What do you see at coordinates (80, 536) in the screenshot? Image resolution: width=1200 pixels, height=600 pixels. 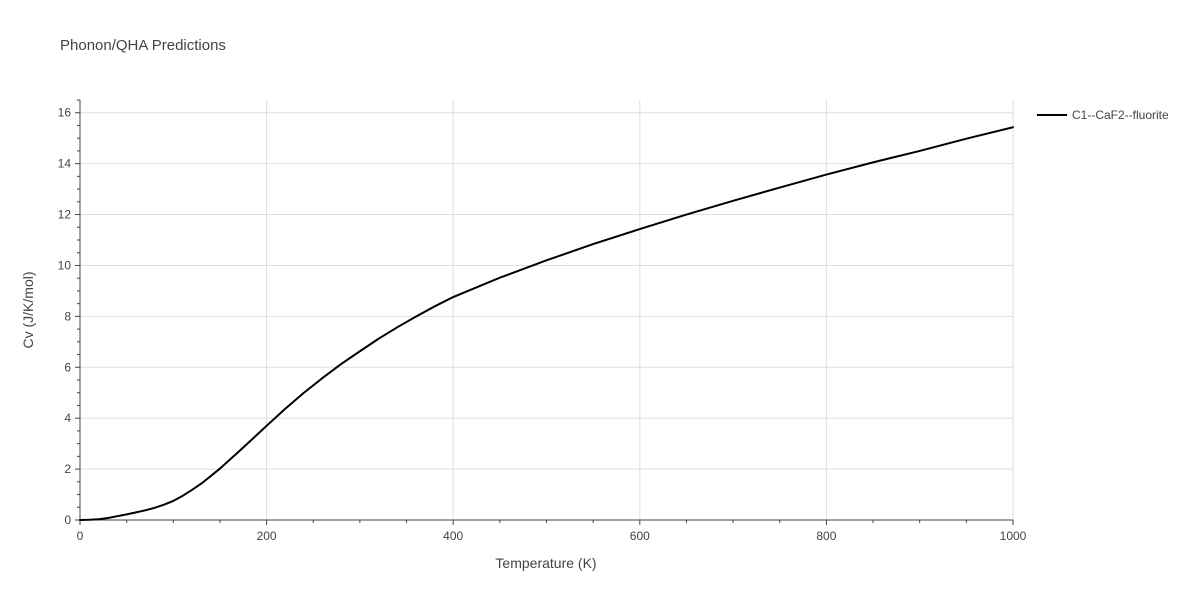 I see `x-tick-label: 0` at bounding box center [80, 536].